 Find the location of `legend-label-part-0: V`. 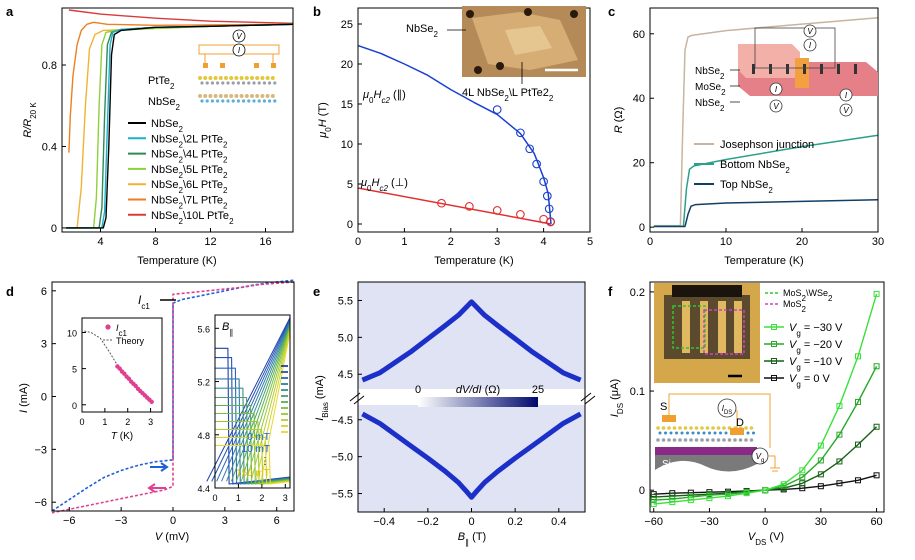

legend-label-part-0: V is located at coordinates (793, 328).